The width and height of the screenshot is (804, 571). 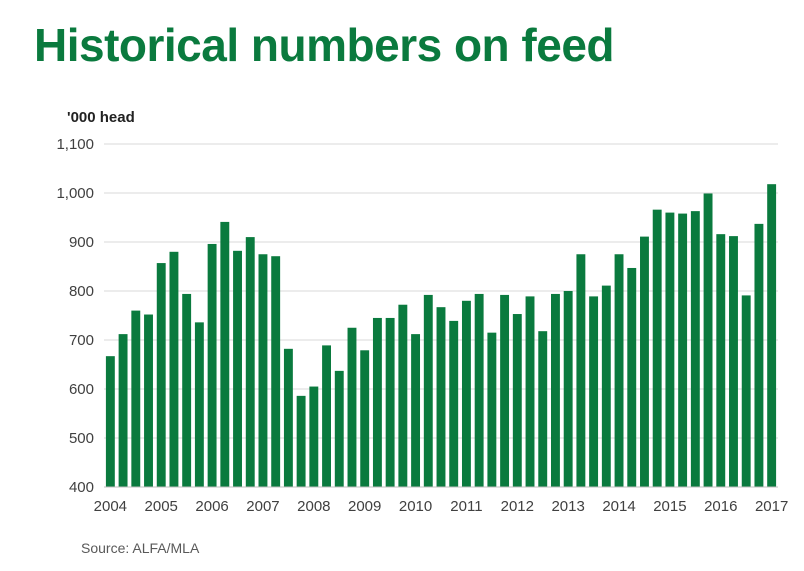 What do you see at coordinates (262, 506) in the screenshot?
I see `x-tick-label: 2007` at bounding box center [262, 506].